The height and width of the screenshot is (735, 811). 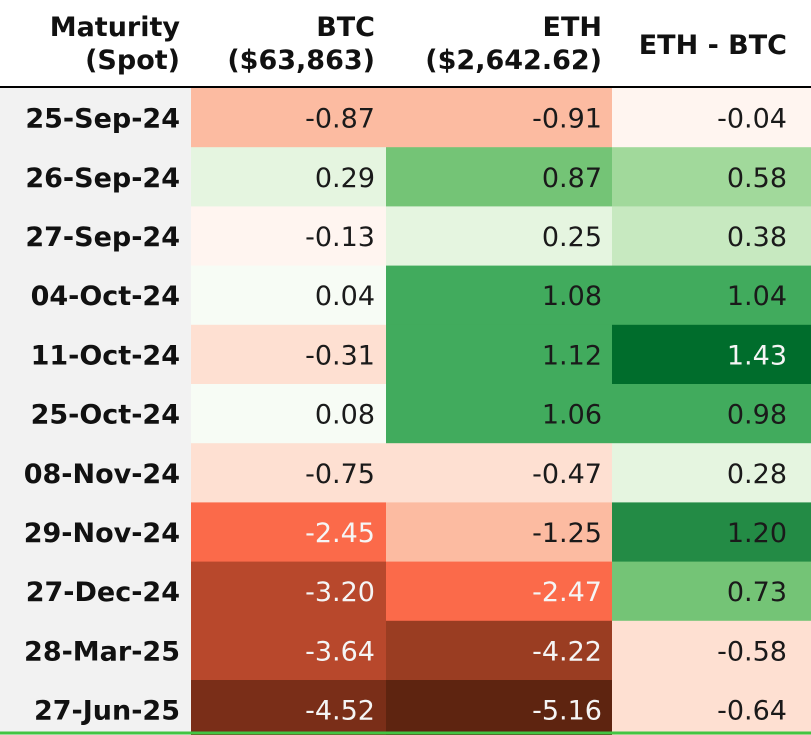 I want to click on eth-value: 1.08, so click(x=572, y=296).